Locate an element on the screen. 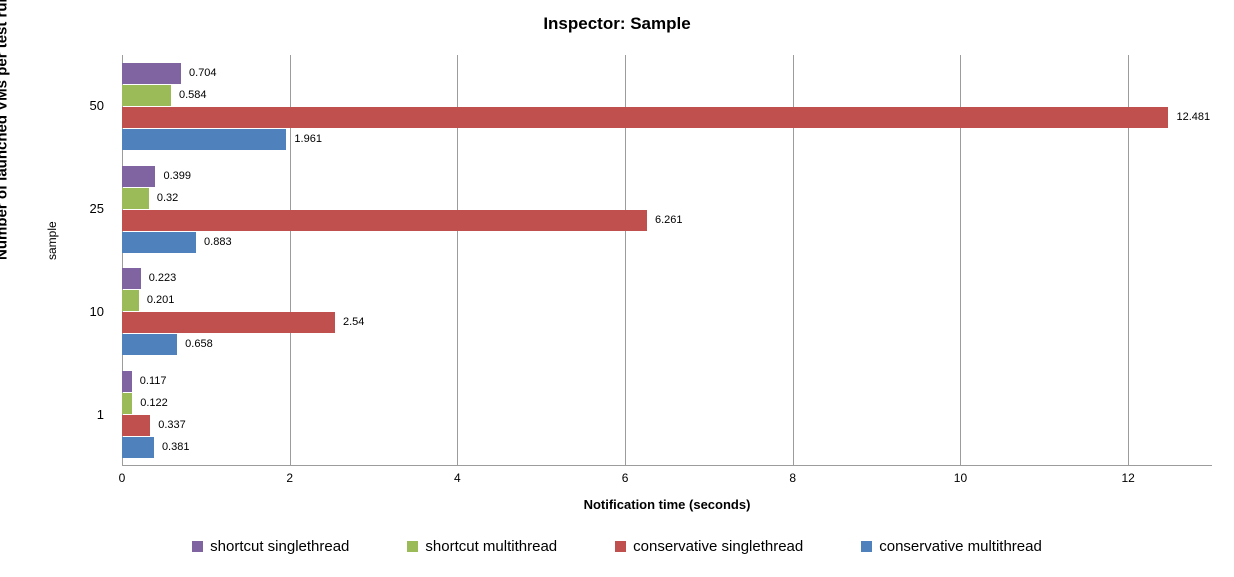  legend-label: shortcut multithread is located at coordinates (491, 546).